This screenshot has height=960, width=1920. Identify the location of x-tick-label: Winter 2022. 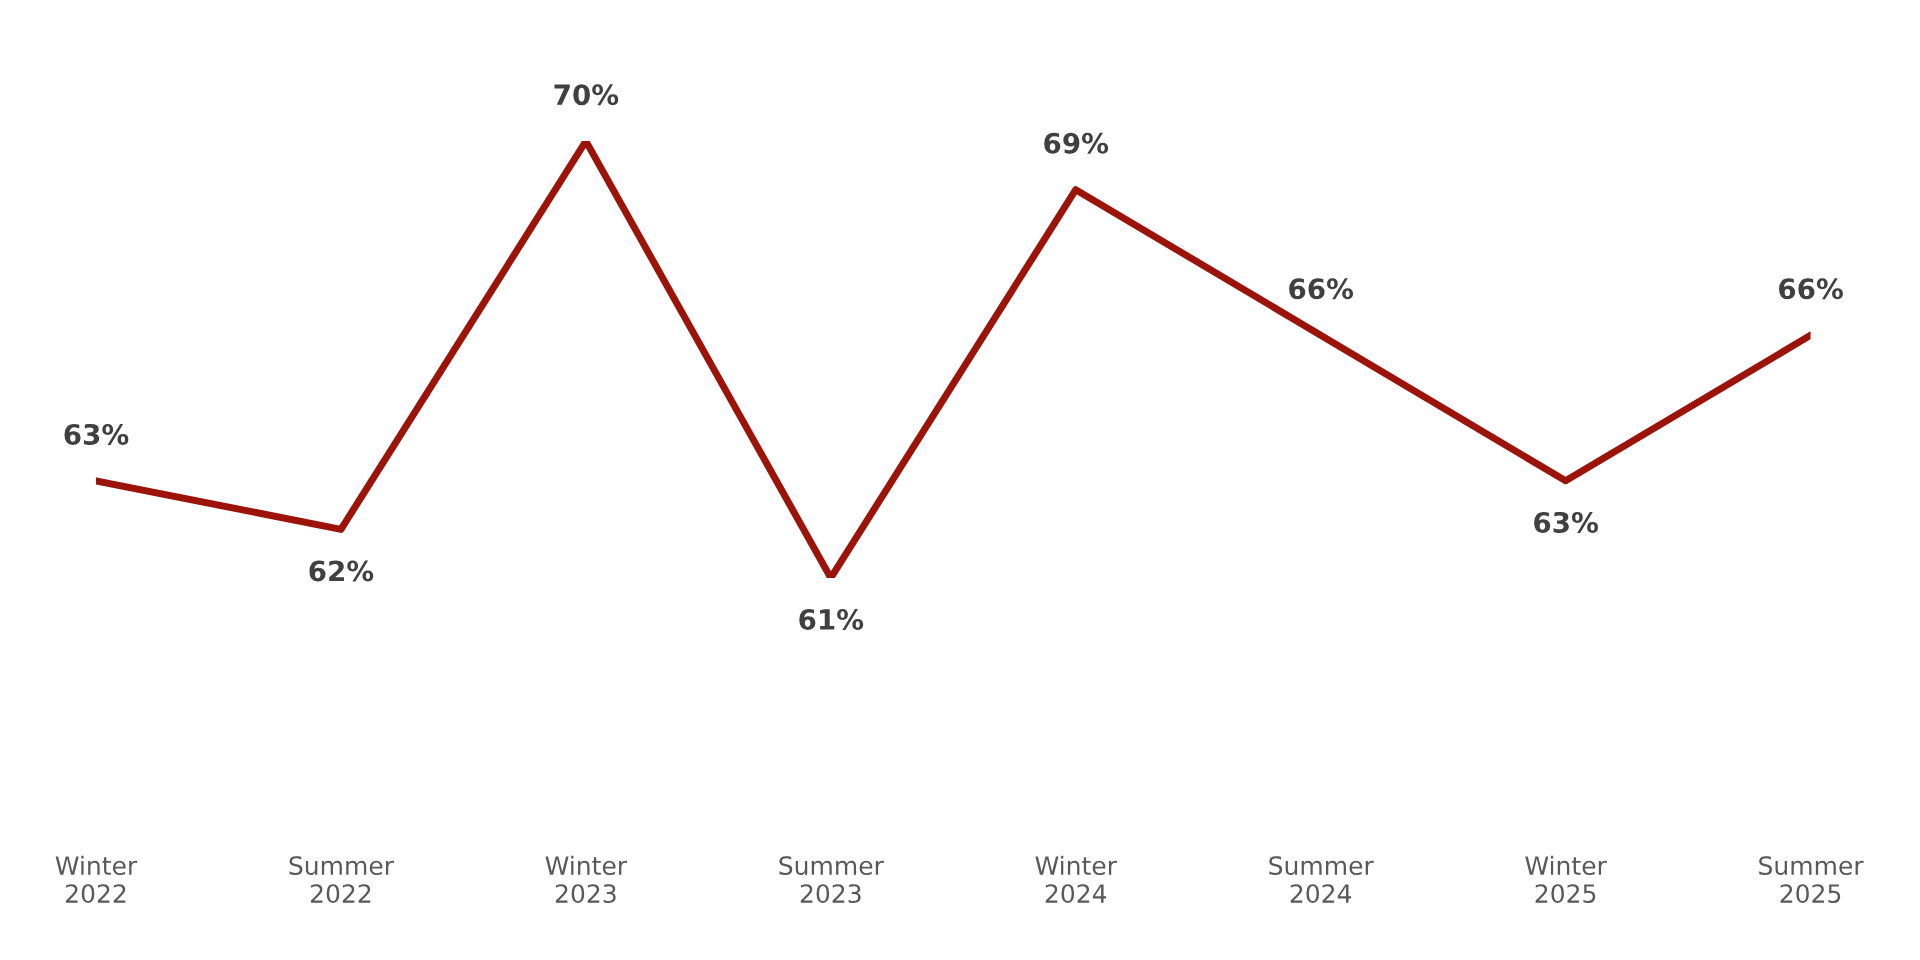
(96, 879).